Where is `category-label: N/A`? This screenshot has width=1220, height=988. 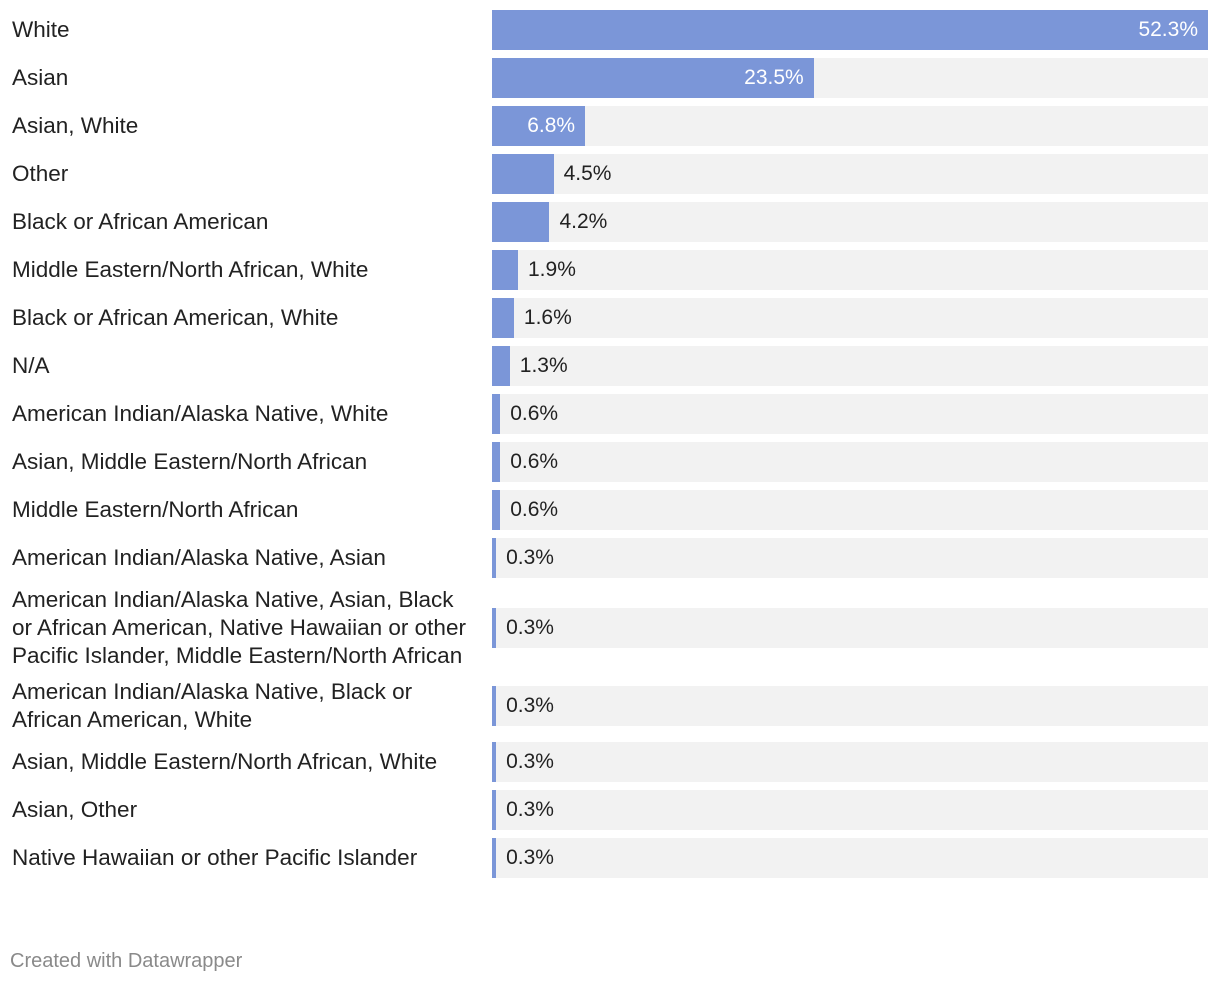
category-label: N/A is located at coordinates (31, 365).